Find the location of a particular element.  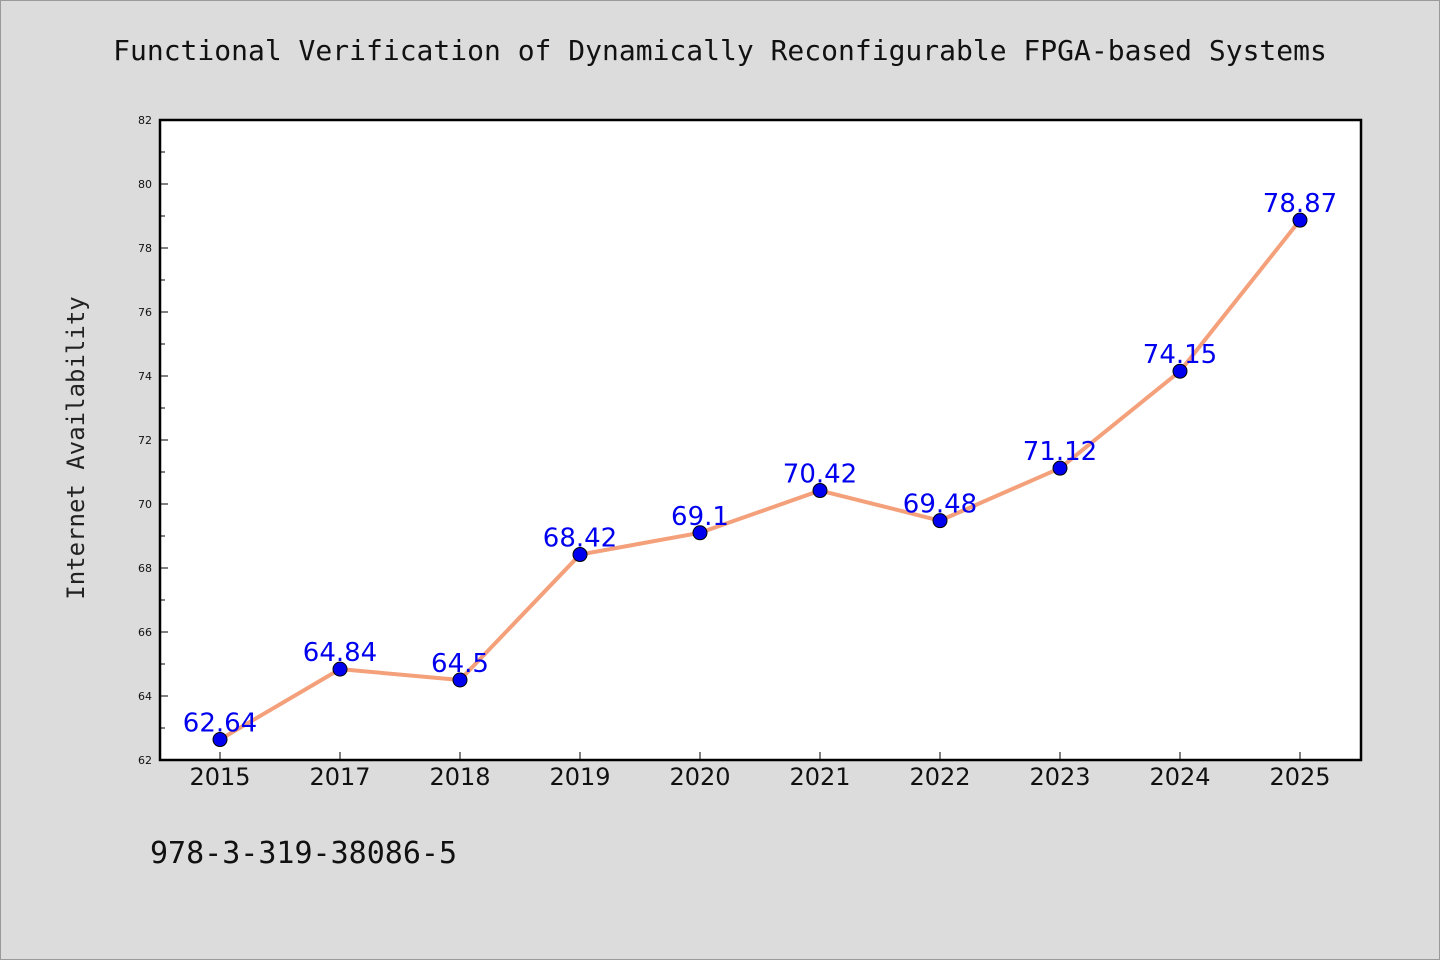

y-tick-label: 62 is located at coordinates (145, 760).